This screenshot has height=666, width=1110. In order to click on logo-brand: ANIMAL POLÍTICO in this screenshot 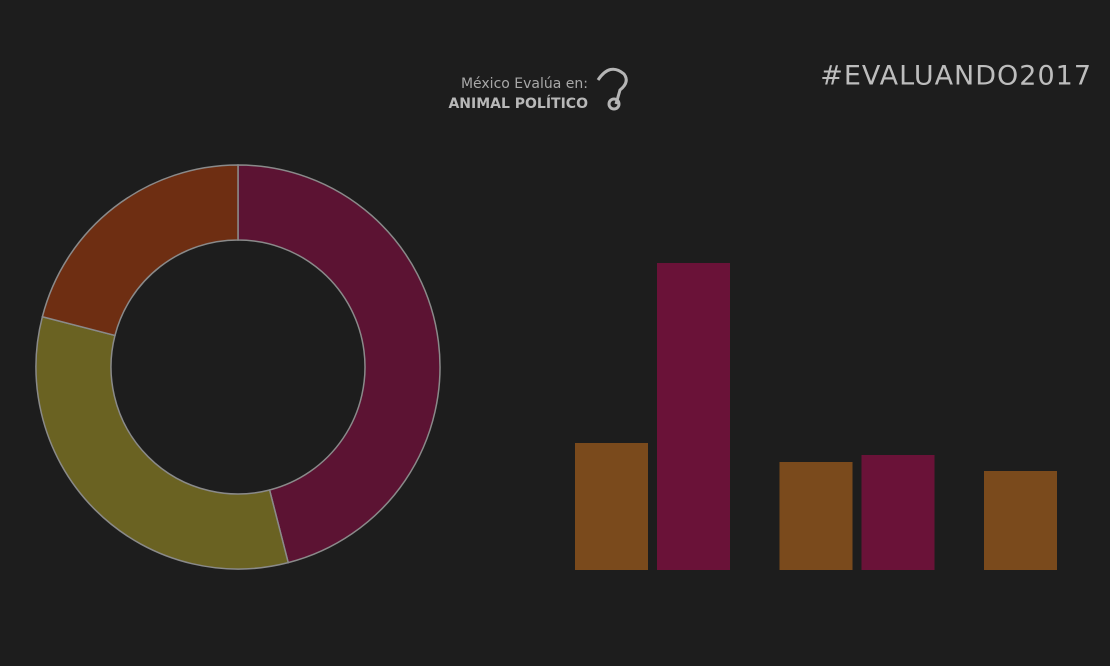, I will do `click(518, 103)`.